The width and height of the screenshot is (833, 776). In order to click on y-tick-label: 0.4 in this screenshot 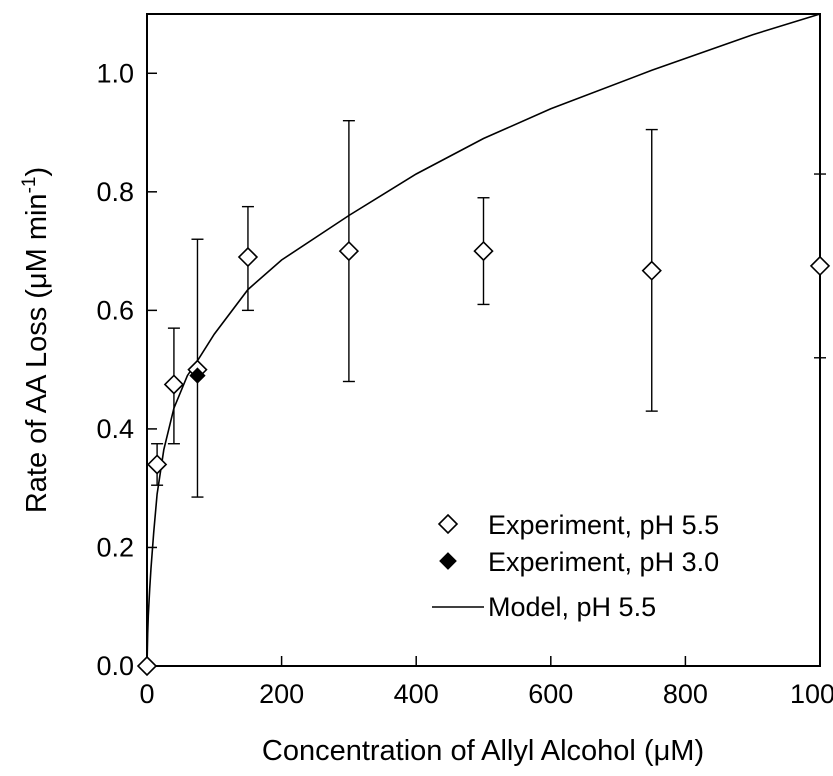, I will do `click(115, 429)`.